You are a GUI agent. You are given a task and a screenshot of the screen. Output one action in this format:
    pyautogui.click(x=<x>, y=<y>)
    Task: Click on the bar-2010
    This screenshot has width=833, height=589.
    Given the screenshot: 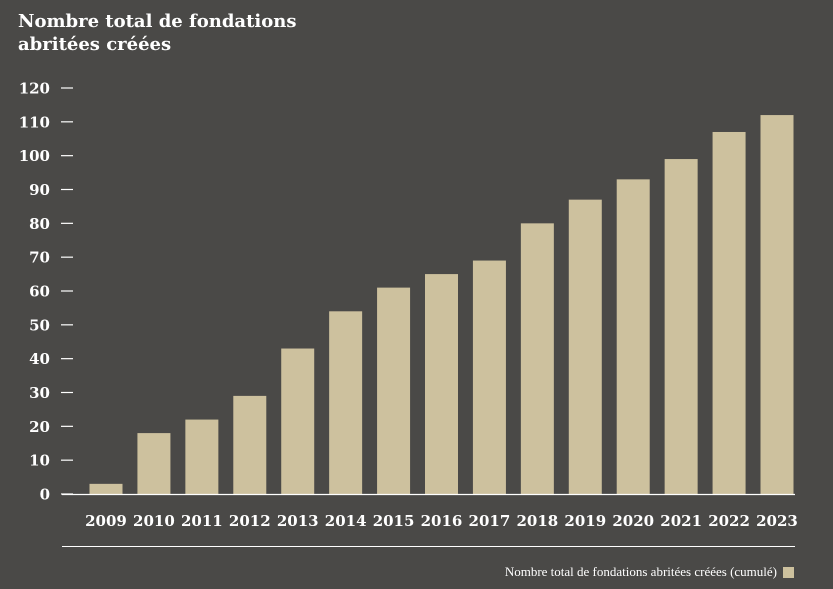 What is the action you would take?
    pyautogui.click(x=154, y=463)
    